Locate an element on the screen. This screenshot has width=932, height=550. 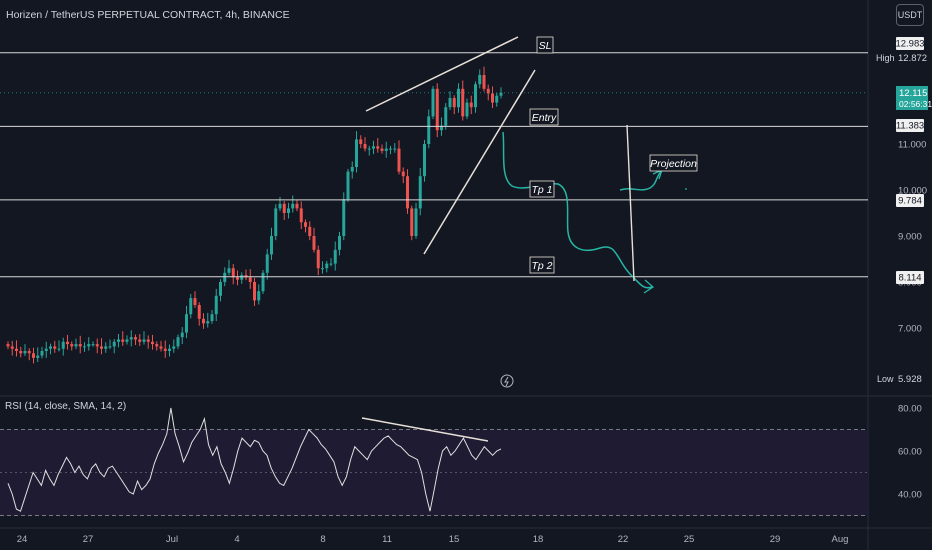
wedge-lower-line is located at coordinates (479, 162).